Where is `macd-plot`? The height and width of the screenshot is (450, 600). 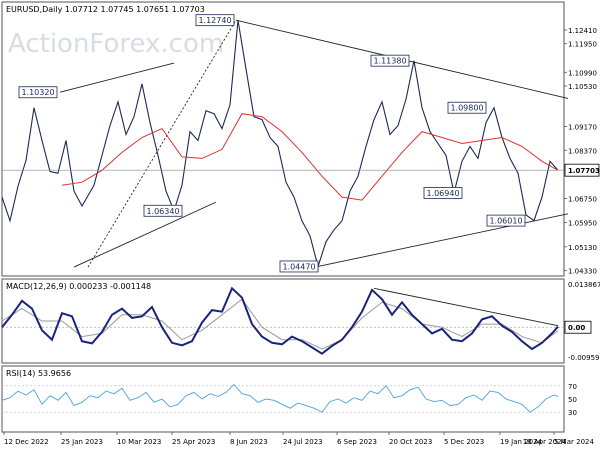
macd-plot is located at coordinates (282, 320).